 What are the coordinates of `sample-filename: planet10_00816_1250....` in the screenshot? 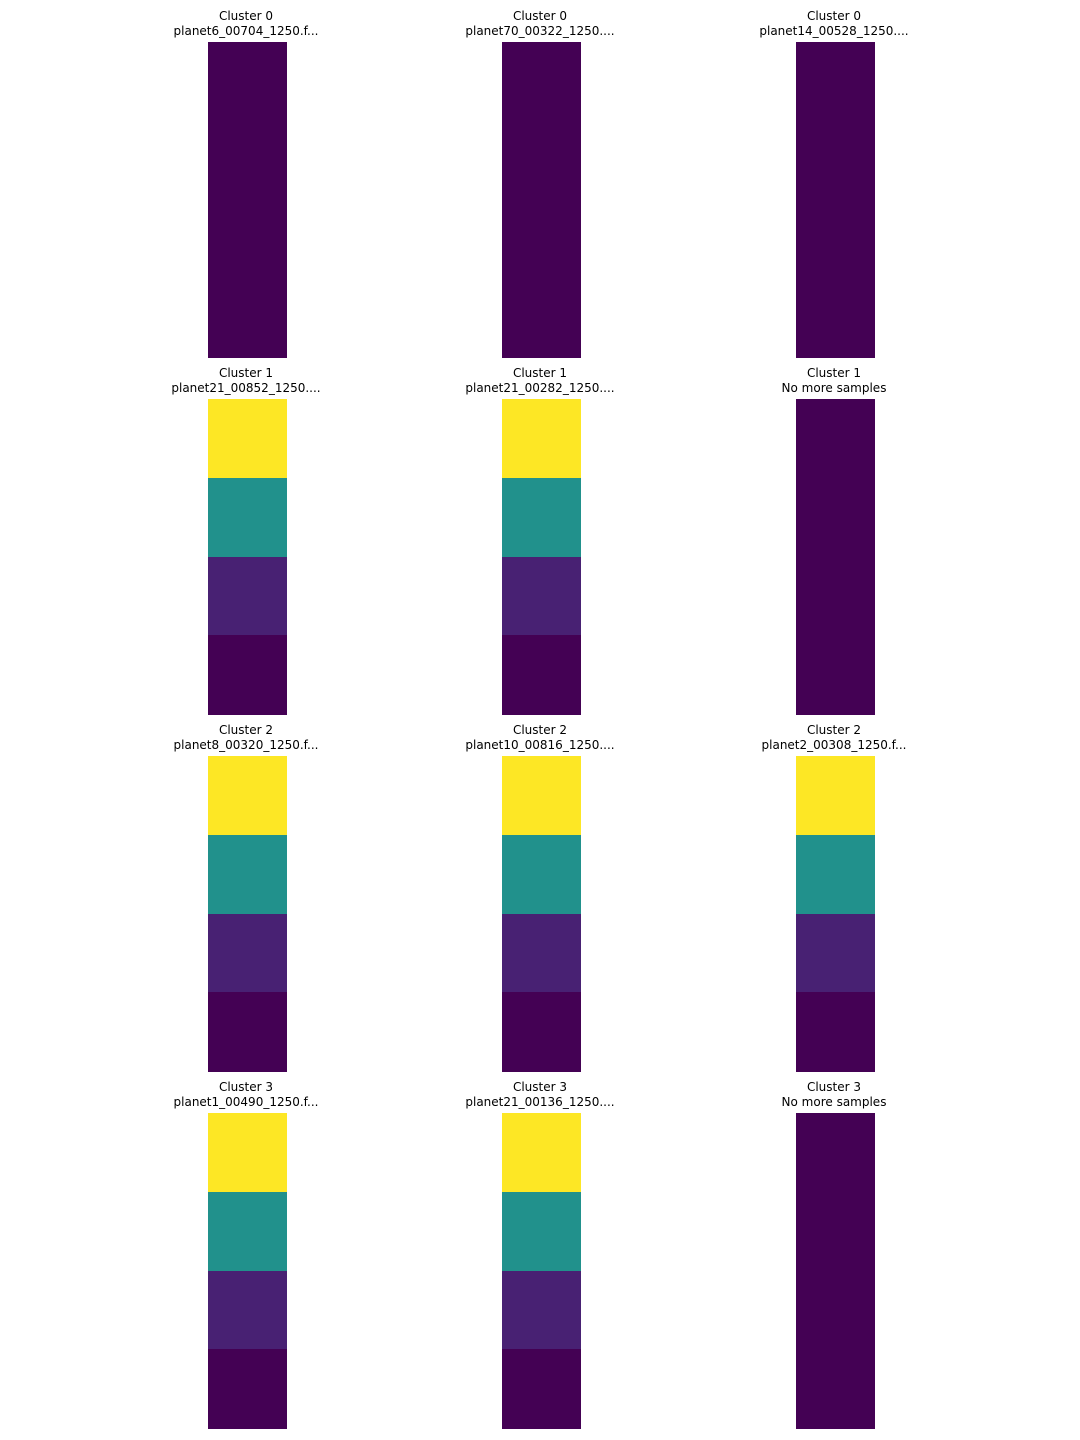 It's located at (540, 745).